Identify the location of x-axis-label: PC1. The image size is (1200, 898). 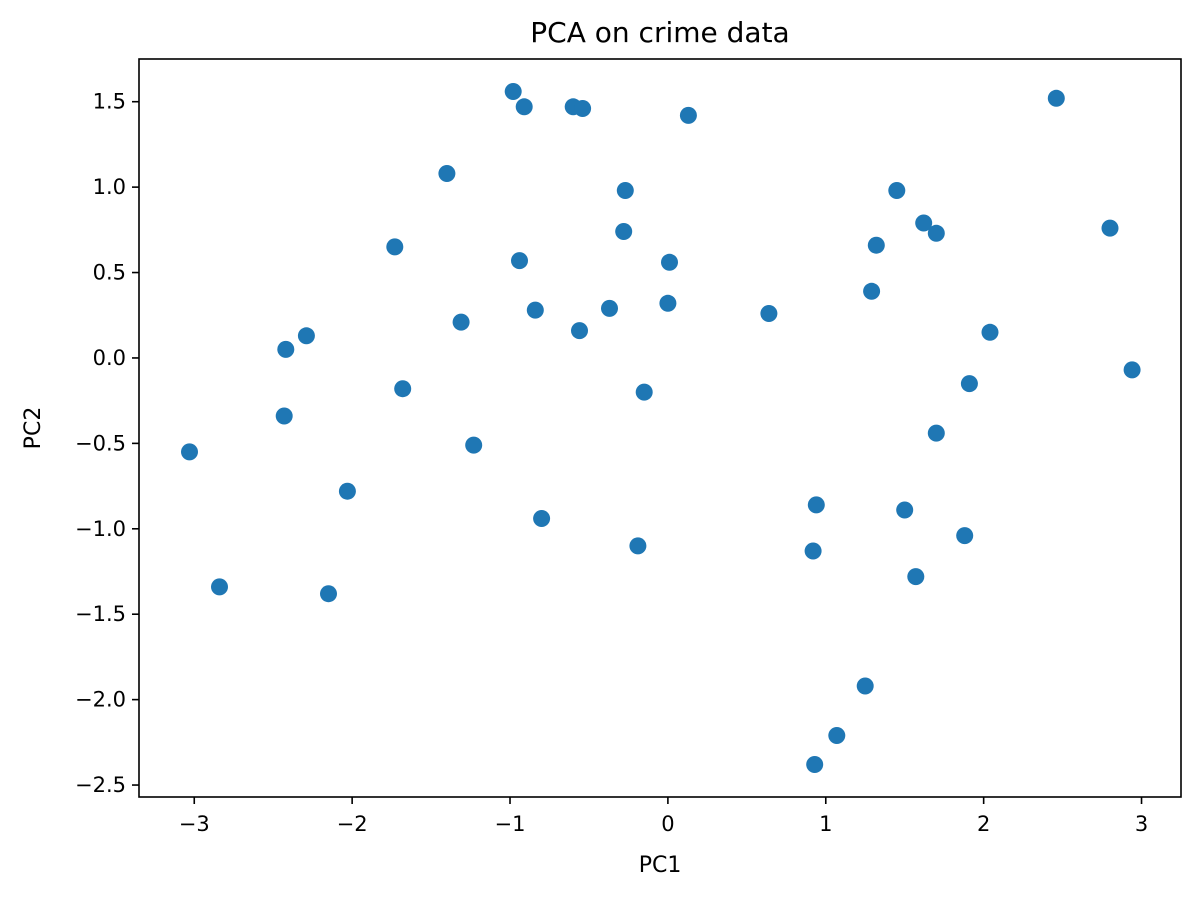
(660, 865).